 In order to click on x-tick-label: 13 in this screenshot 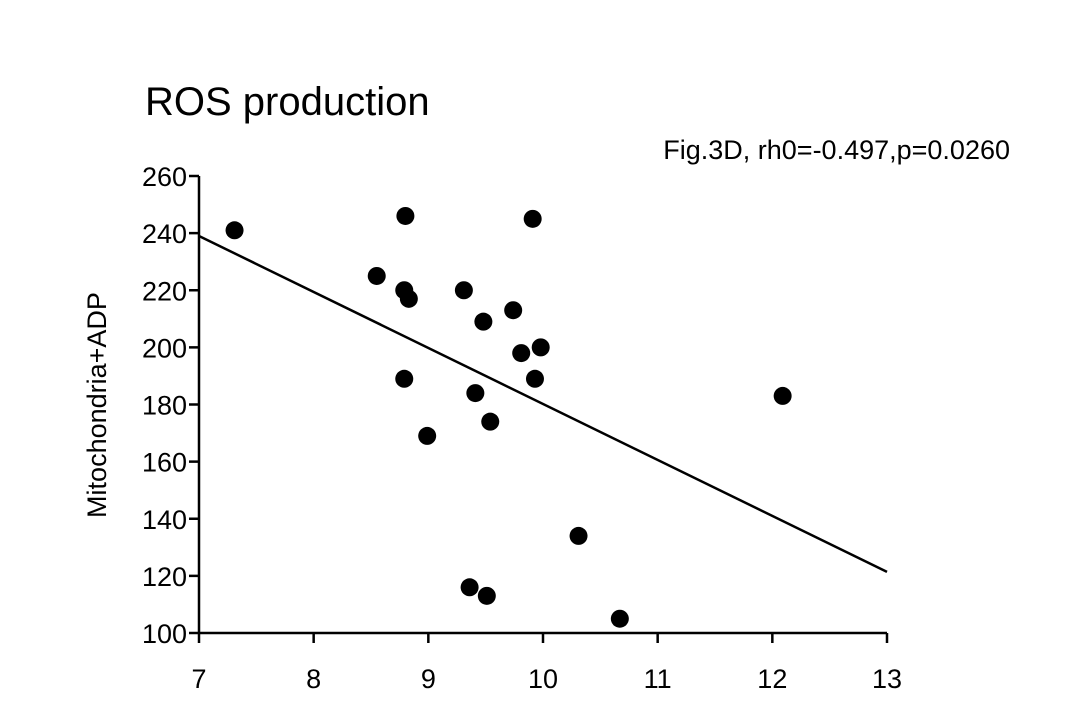, I will do `click(887, 679)`.